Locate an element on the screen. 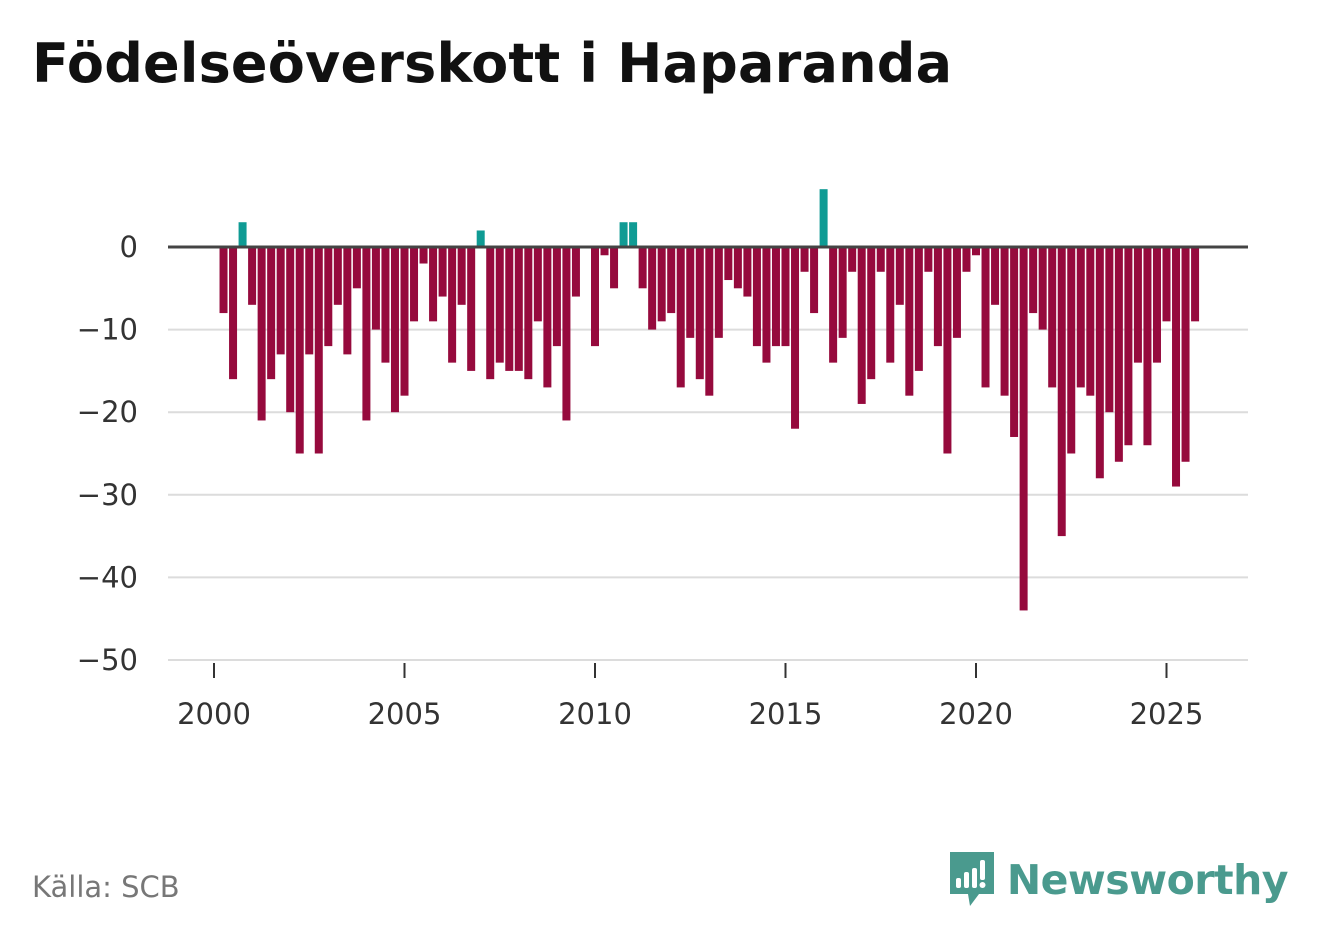  brand-logo: Newsworthy is located at coordinates (1118, 880).